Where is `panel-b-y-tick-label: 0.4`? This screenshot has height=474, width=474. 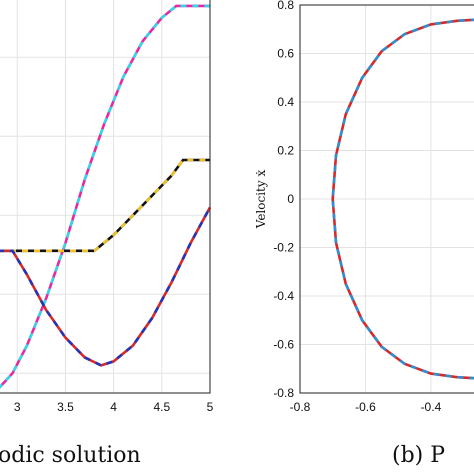 panel-b-y-tick-label: 0.4 is located at coordinates (285, 102).